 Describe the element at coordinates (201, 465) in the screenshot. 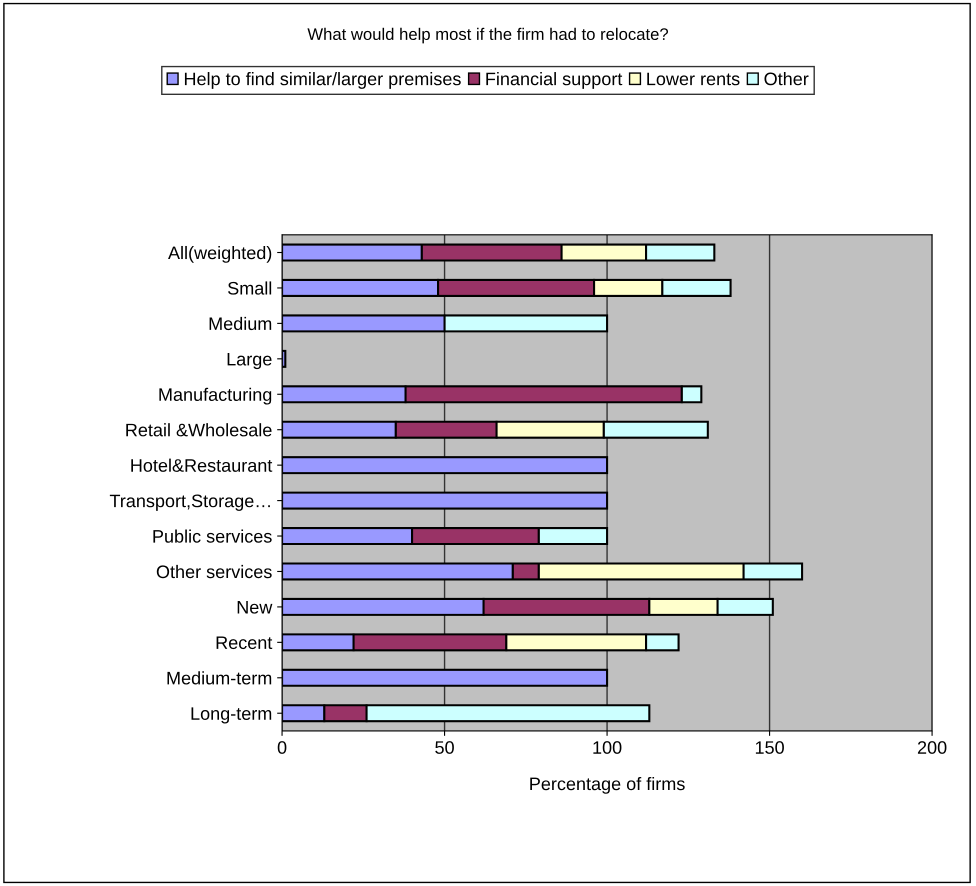

I see `y-tick-label: Hotel&Restaurant` at that location.